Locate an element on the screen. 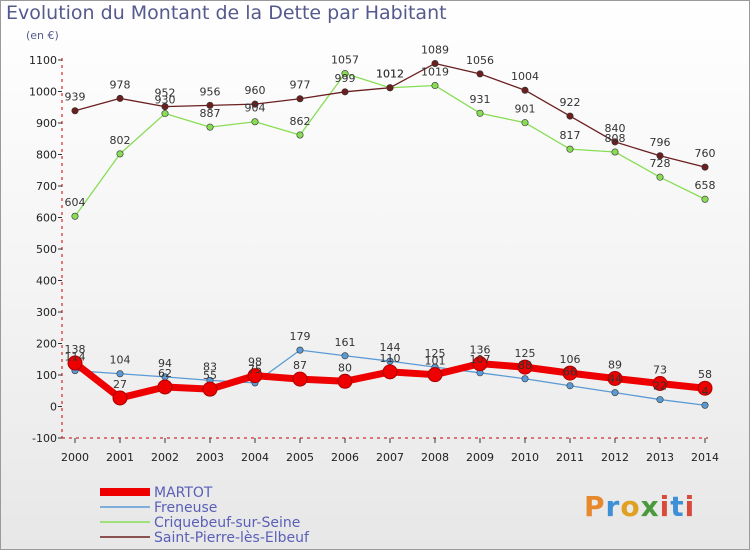  data-label: 931 is located at coordinates (480, 99).